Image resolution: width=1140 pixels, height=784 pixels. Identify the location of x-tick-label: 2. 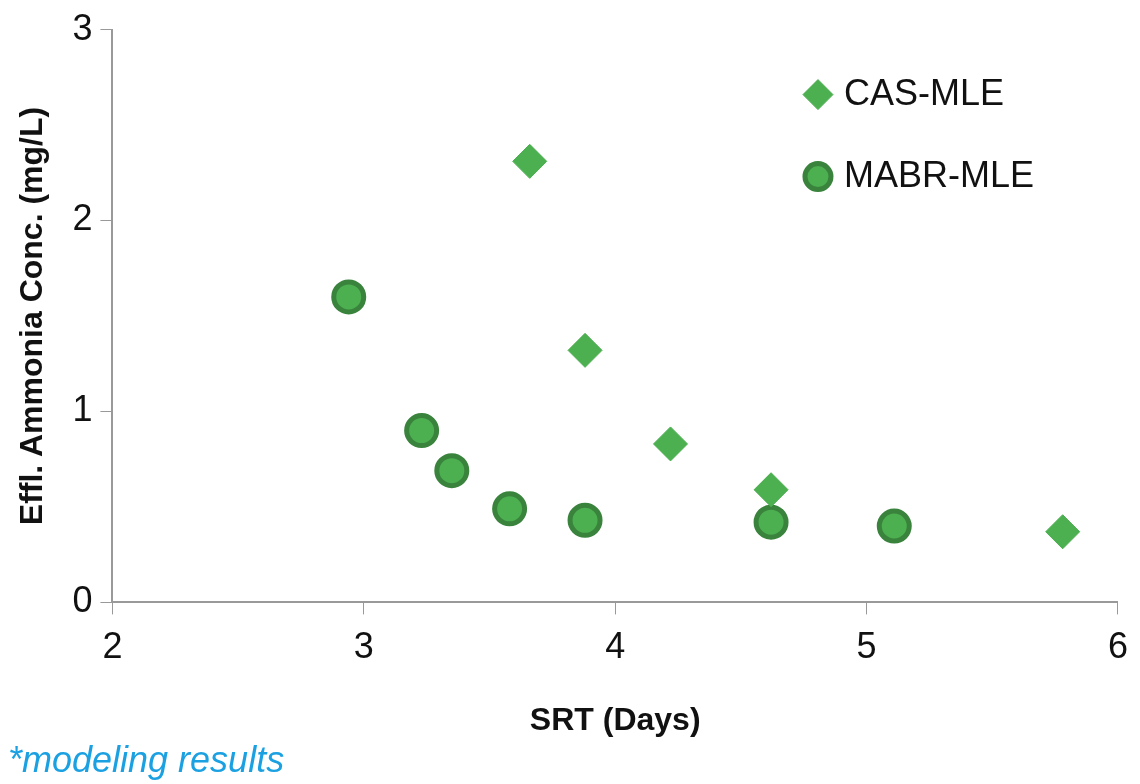
(112, 645).